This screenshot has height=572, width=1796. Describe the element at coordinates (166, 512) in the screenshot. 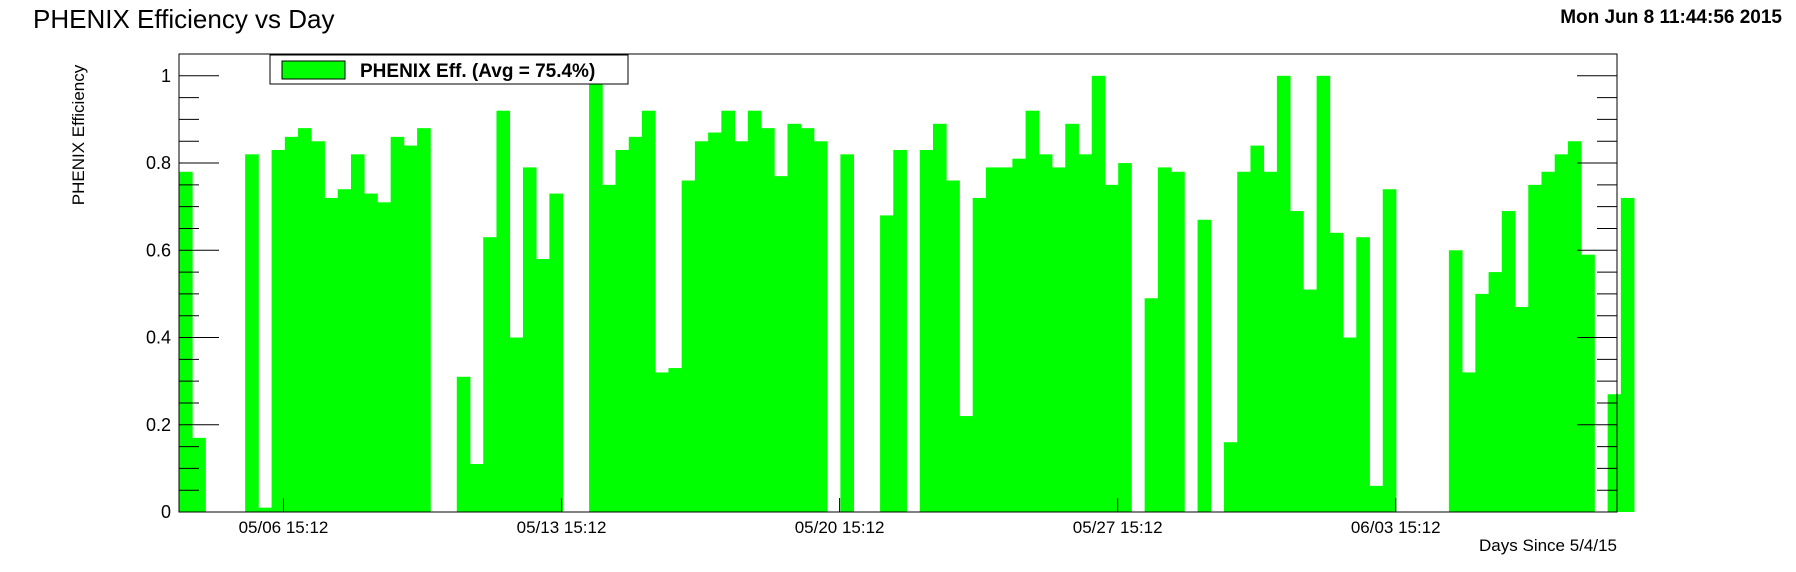

I see `y-tick-label: 0` at that location.